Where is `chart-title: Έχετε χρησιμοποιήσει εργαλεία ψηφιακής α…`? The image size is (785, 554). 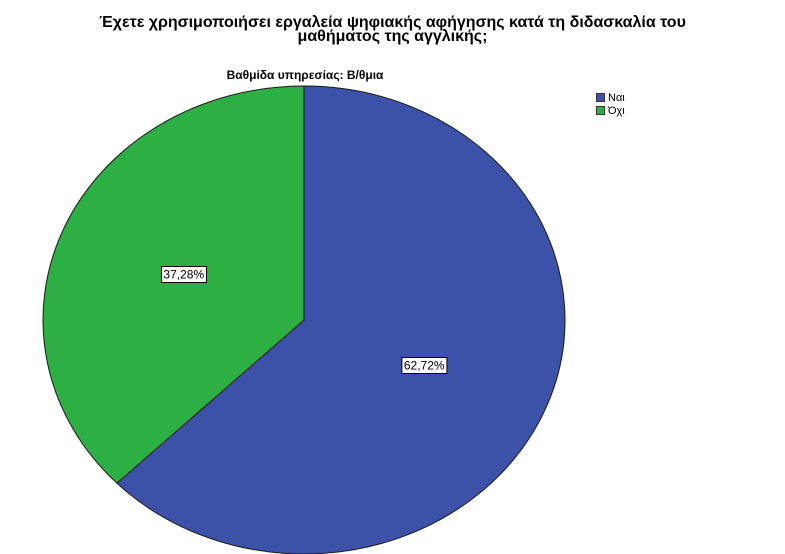 chart-title: Έχετε χρησιμοποιήσει εργαλεία ψηφιακής α… is located at coordinates (392, 29).